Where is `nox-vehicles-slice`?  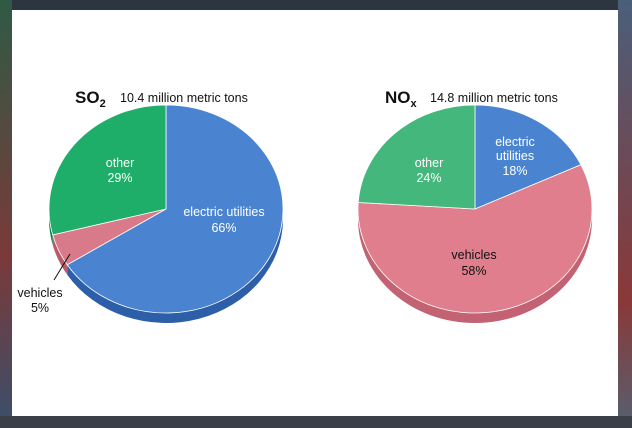
nox-vehicles-slice is located at coordinates (475, 239).